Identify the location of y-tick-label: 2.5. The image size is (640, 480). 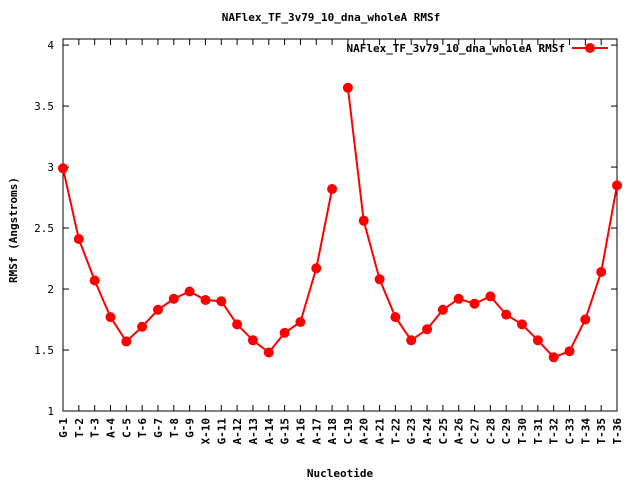
(44, 228).